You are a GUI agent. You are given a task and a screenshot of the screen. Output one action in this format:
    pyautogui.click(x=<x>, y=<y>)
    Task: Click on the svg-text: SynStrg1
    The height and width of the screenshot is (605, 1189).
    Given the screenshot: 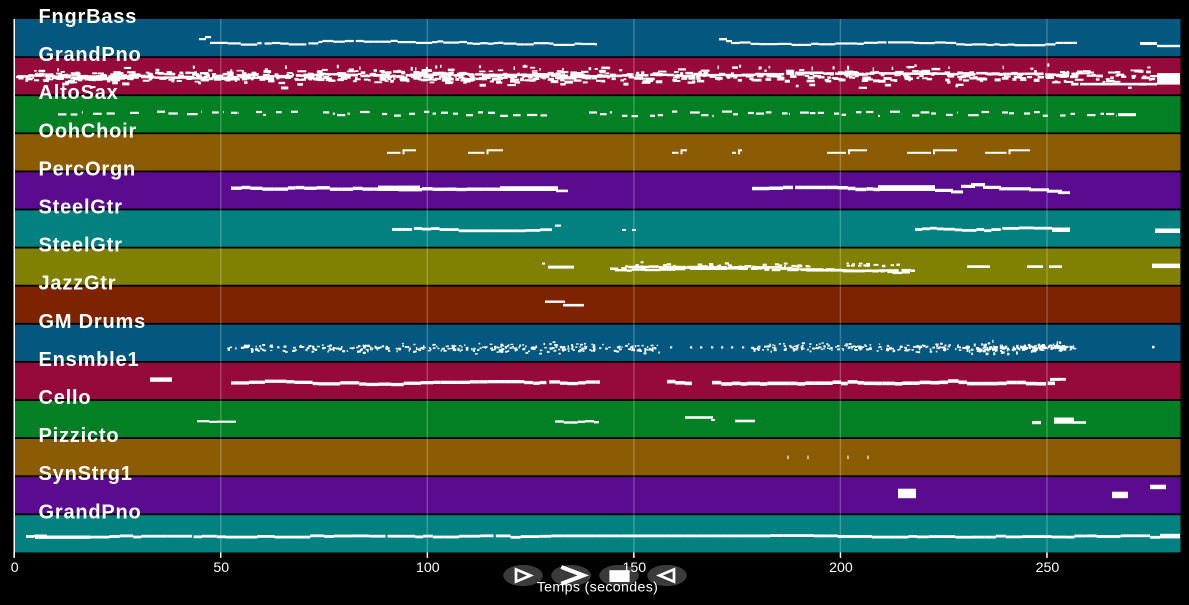 What is the action you would take?
    pyautogui.click(x=86, y=474)
    